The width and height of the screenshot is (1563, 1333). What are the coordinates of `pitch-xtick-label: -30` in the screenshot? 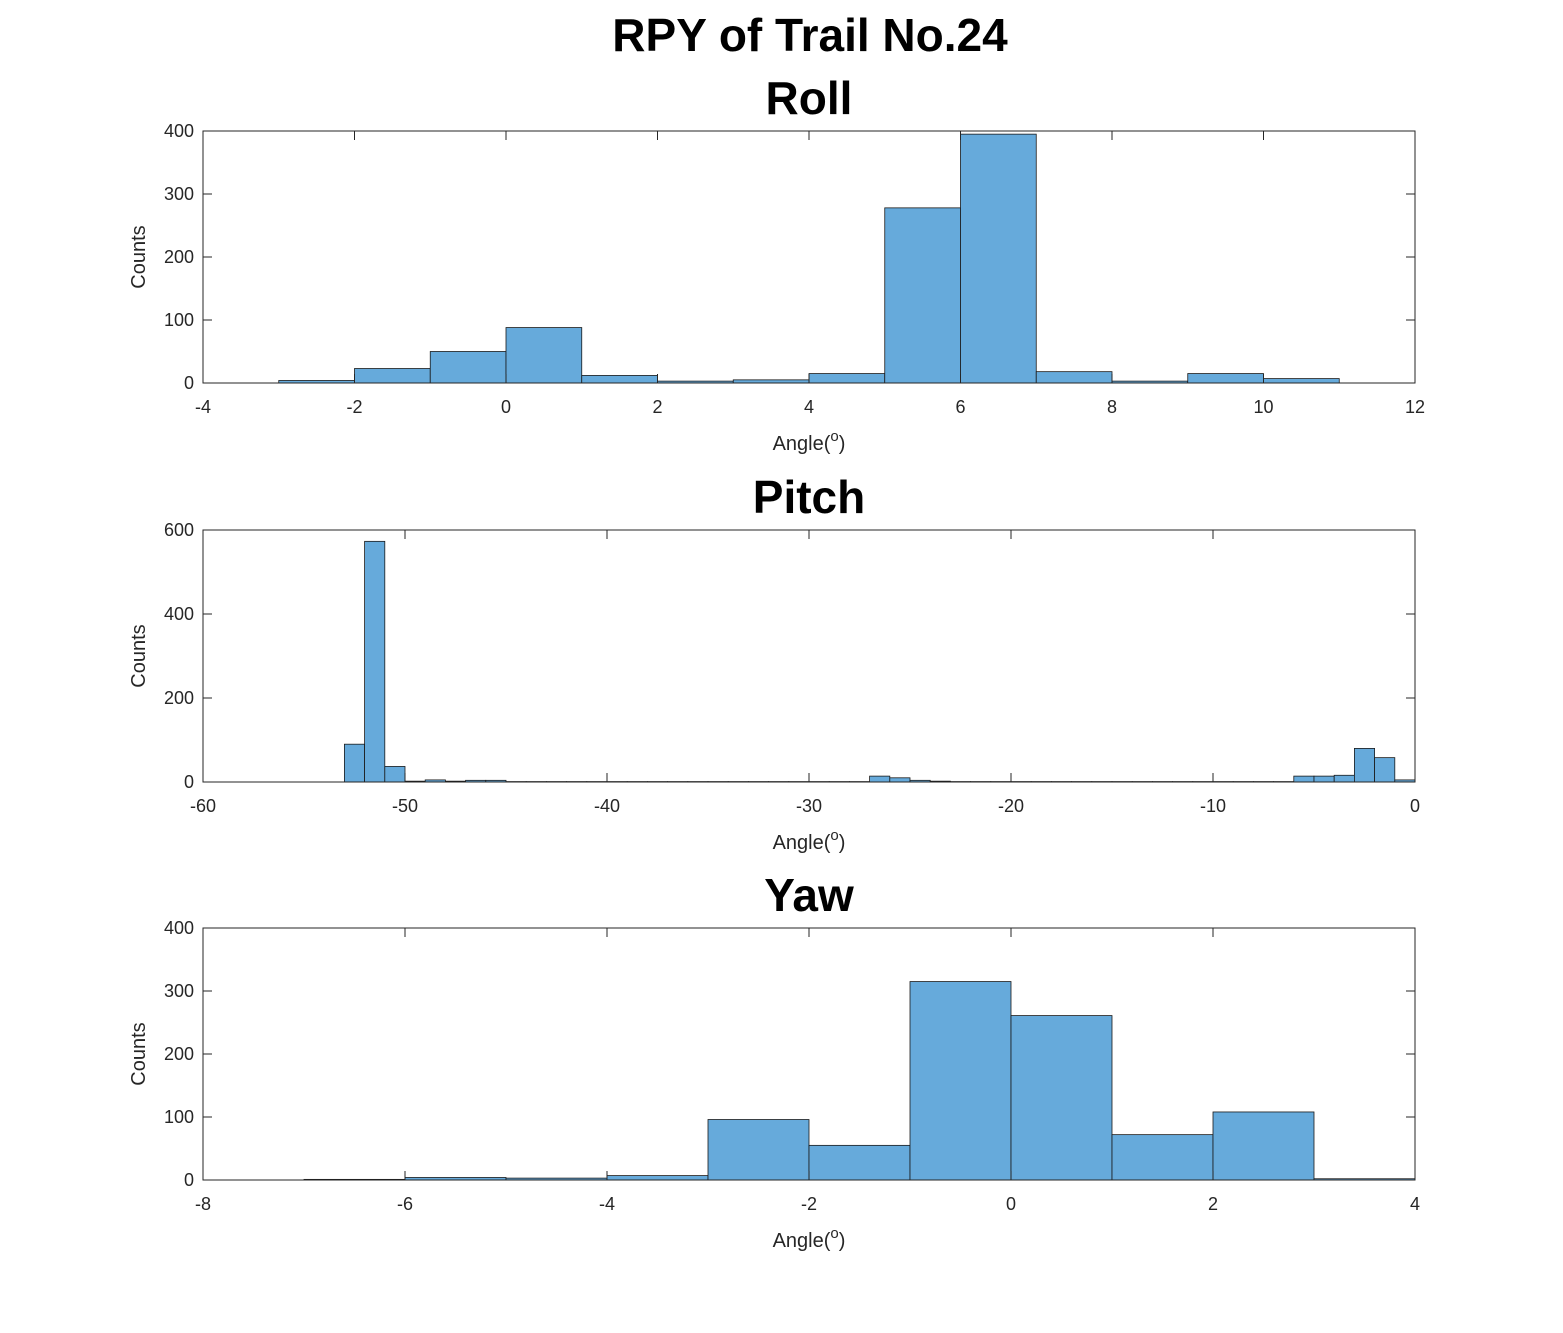 It's located at (809, 806).